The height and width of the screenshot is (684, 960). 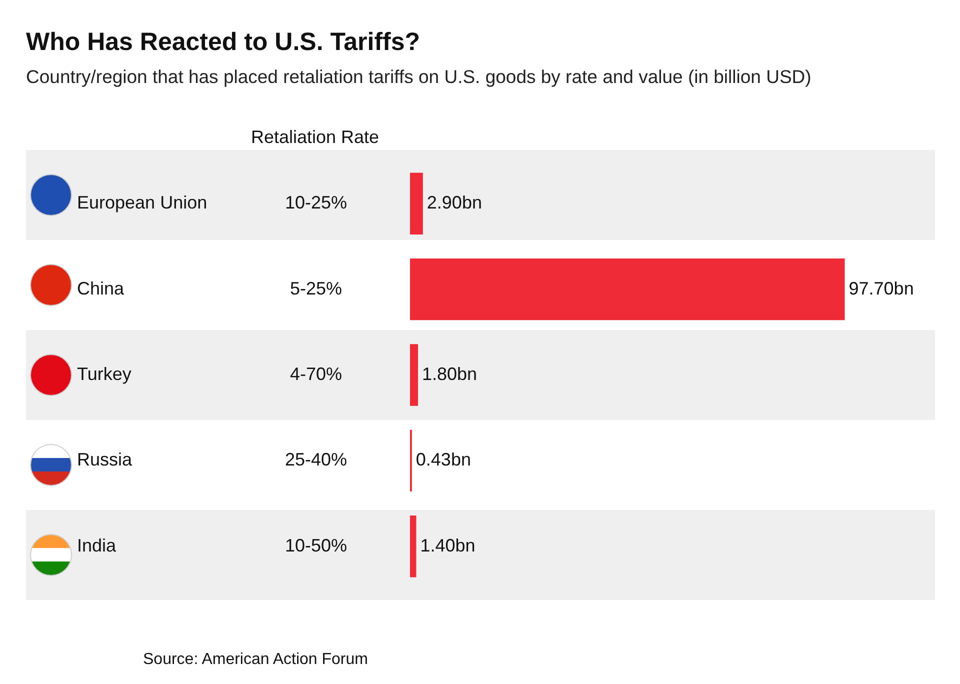 What do you see at coordinates (255, 660) in the screenshot?
I see `source-note: Source: American Action Forum` at bounding box center [255, 660].